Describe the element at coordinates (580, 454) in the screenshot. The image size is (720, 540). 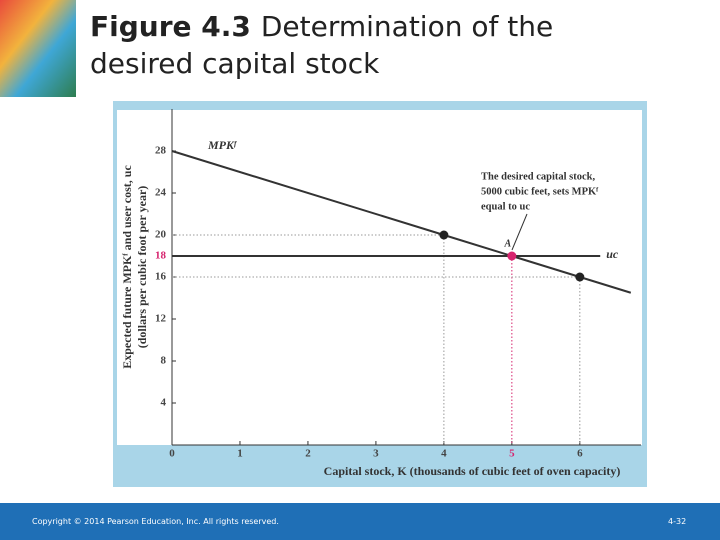
I see `x-tick-label: 6` at that location.